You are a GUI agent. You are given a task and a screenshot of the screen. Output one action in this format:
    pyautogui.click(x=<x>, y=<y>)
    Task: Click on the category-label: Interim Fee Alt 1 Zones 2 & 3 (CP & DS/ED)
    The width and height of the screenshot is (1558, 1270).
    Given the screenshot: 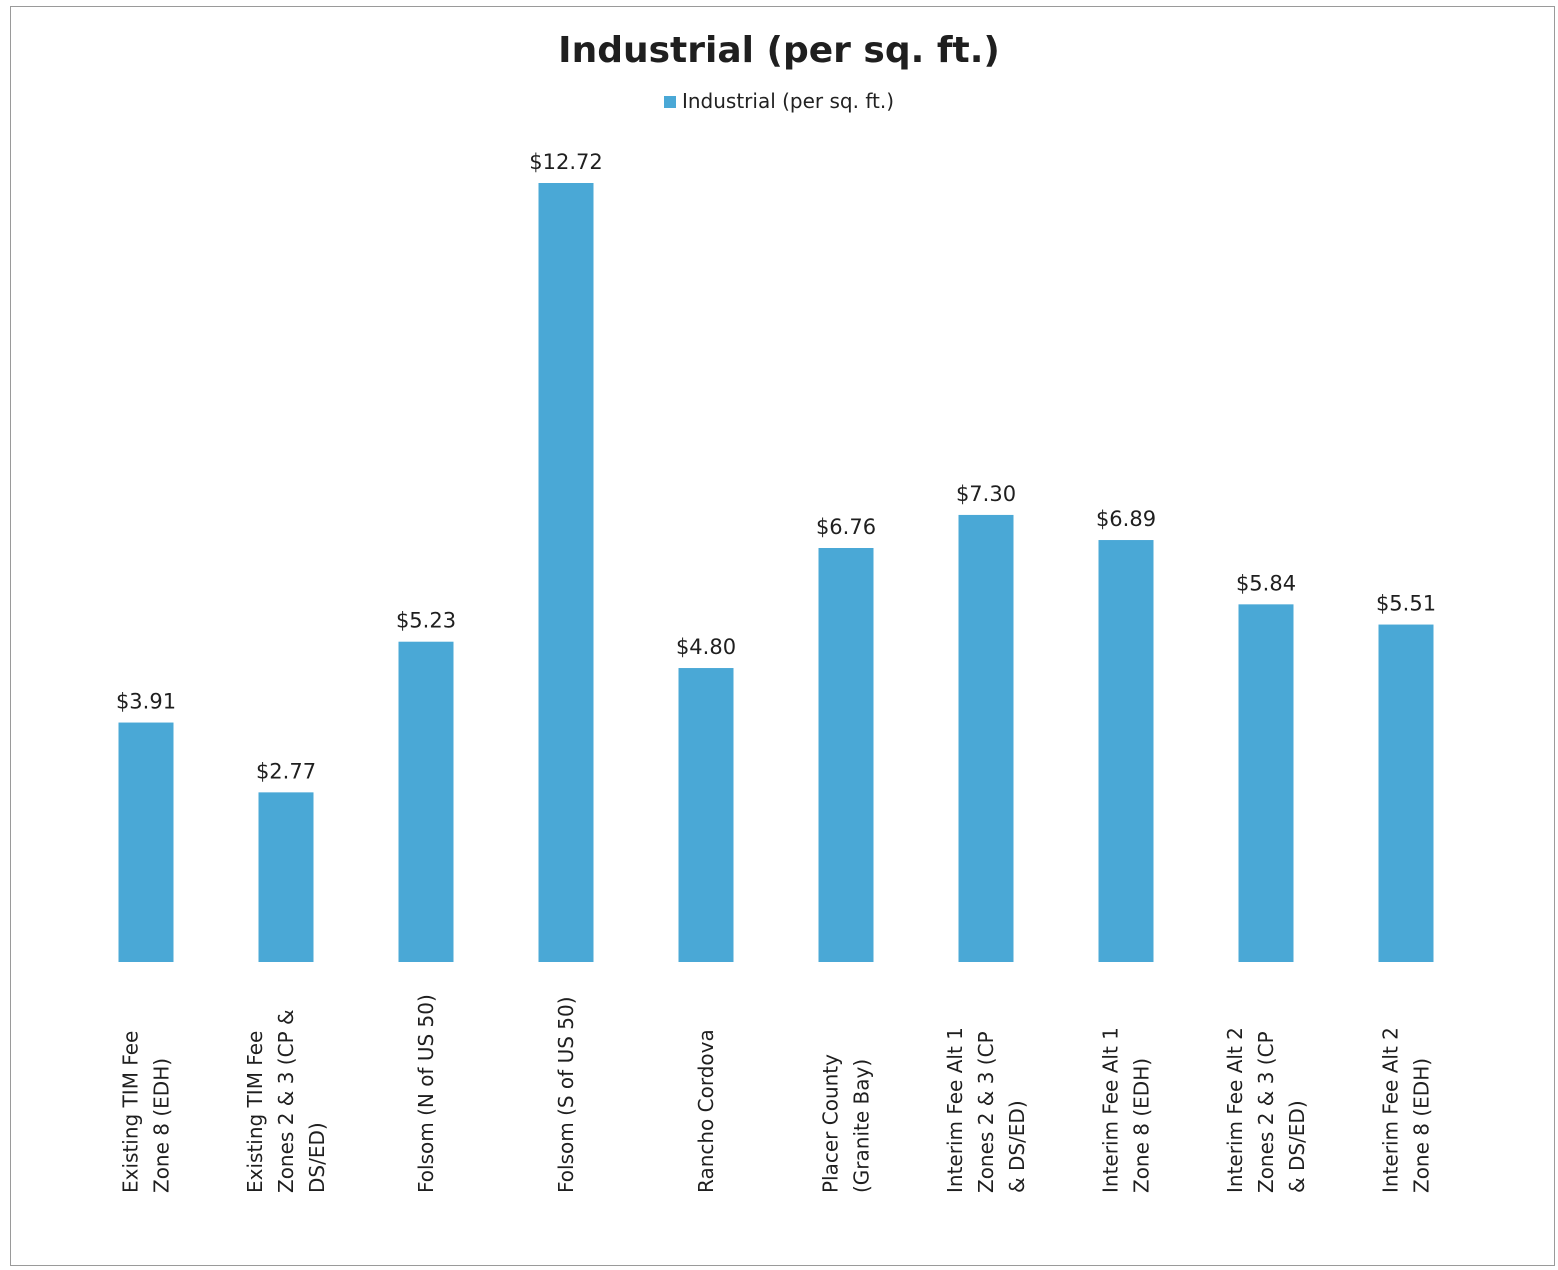 What is the action you would take?
    pyautogui.click(x=986, y=1110)
    